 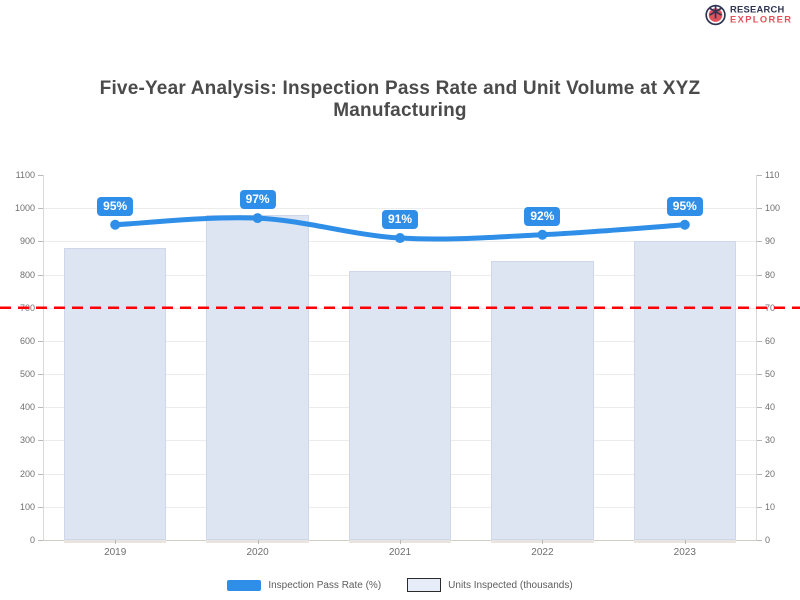 What do you see at coordinates (770, 241) in the screenshot?
I see `right-axis-tick-label: 90` at bounding box center [770, 241].